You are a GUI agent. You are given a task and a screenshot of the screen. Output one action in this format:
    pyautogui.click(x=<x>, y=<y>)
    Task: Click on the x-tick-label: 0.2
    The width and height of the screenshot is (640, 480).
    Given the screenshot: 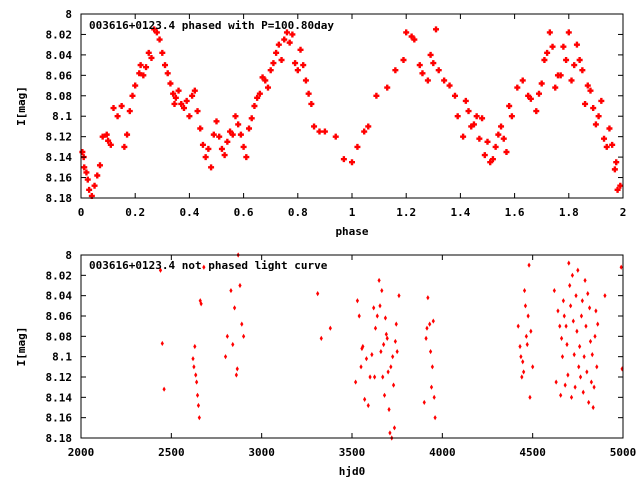 What is the action you would take?
    pyautogui.click(x=135, y=212)
    